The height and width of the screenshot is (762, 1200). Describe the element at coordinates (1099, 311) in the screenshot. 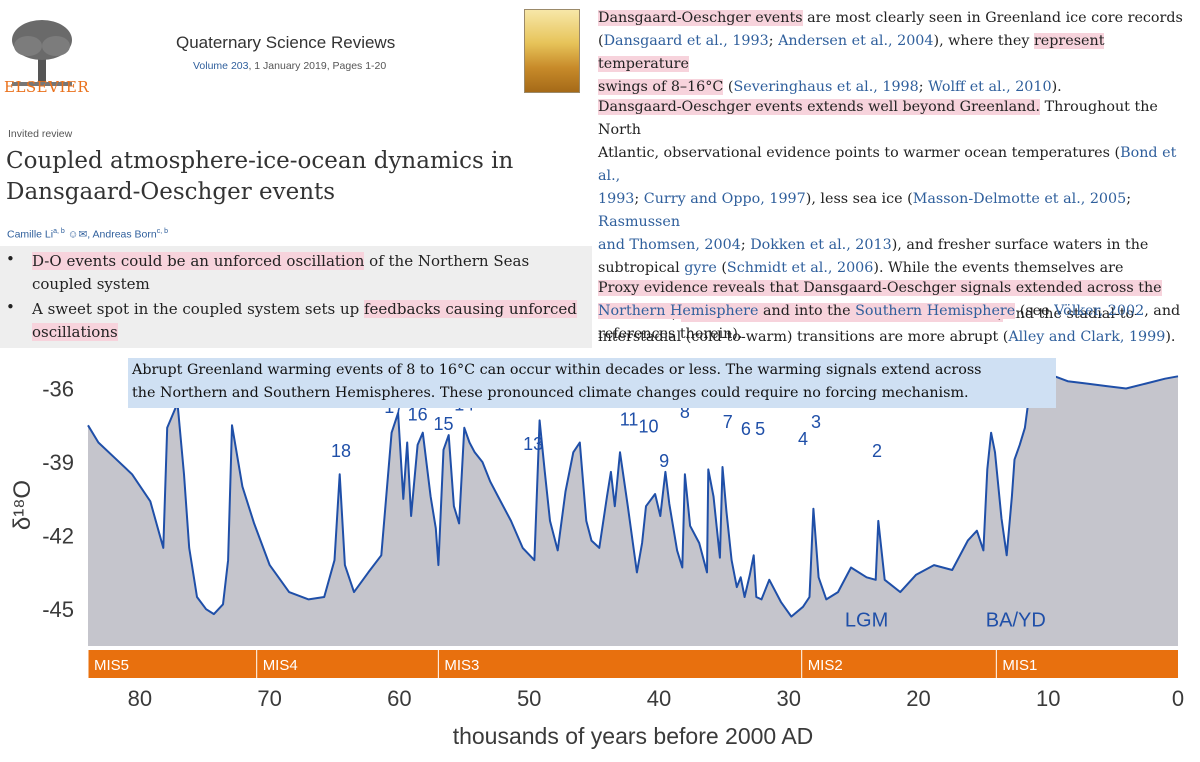

I see `citation-link: Völker, 2002` at that location.